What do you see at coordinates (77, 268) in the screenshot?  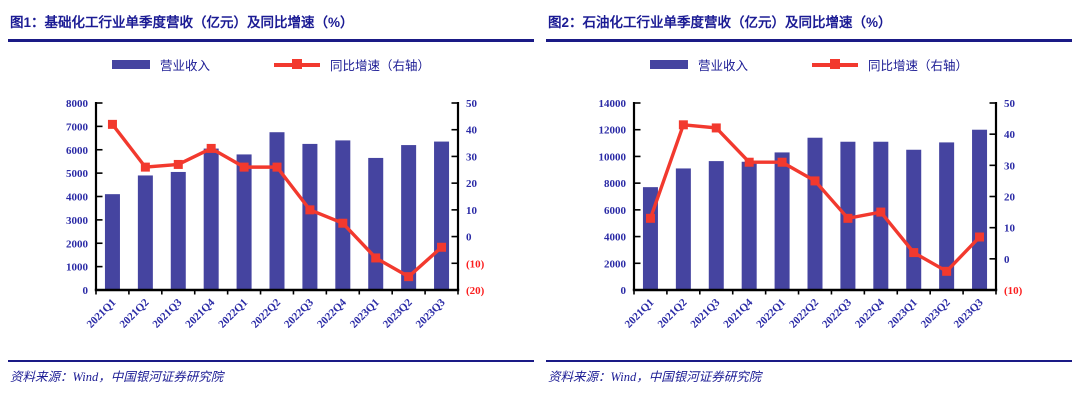 I see `left-axis-tick-label: 1000` at bounding box center [77, 268].